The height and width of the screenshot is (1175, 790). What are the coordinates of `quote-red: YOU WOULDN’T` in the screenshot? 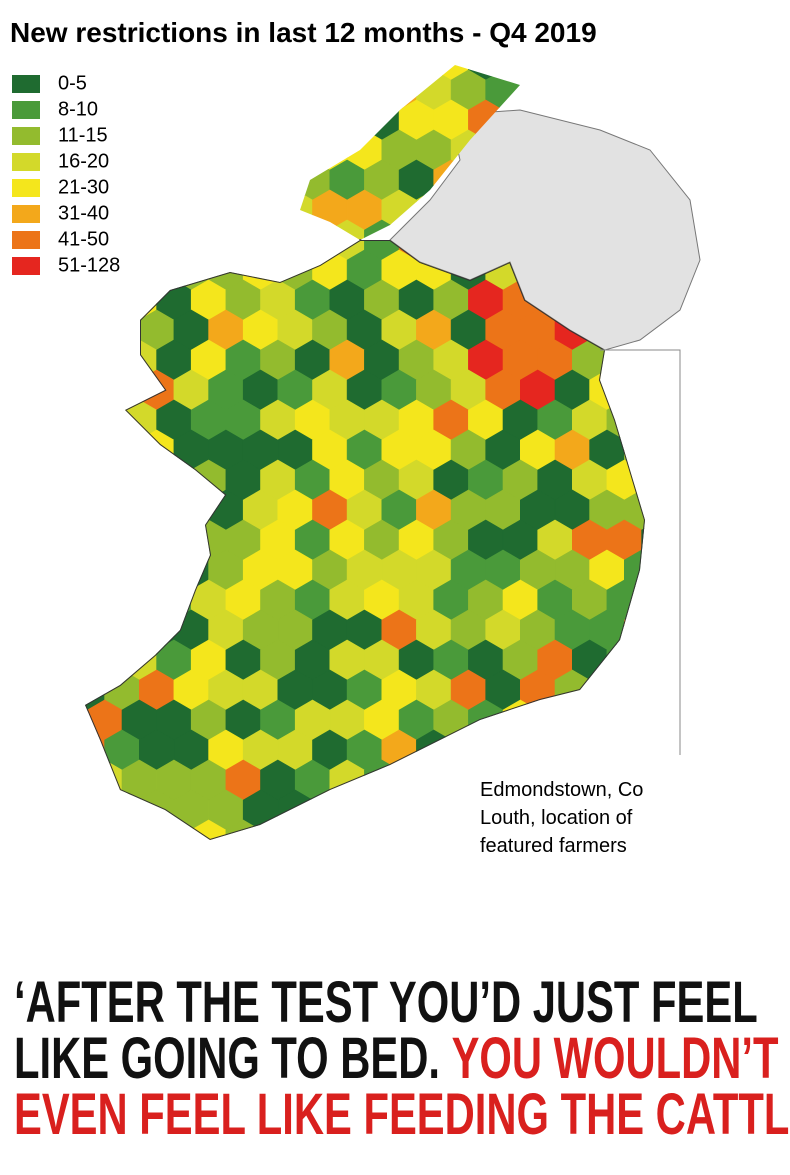 It's located at (615, 1057).